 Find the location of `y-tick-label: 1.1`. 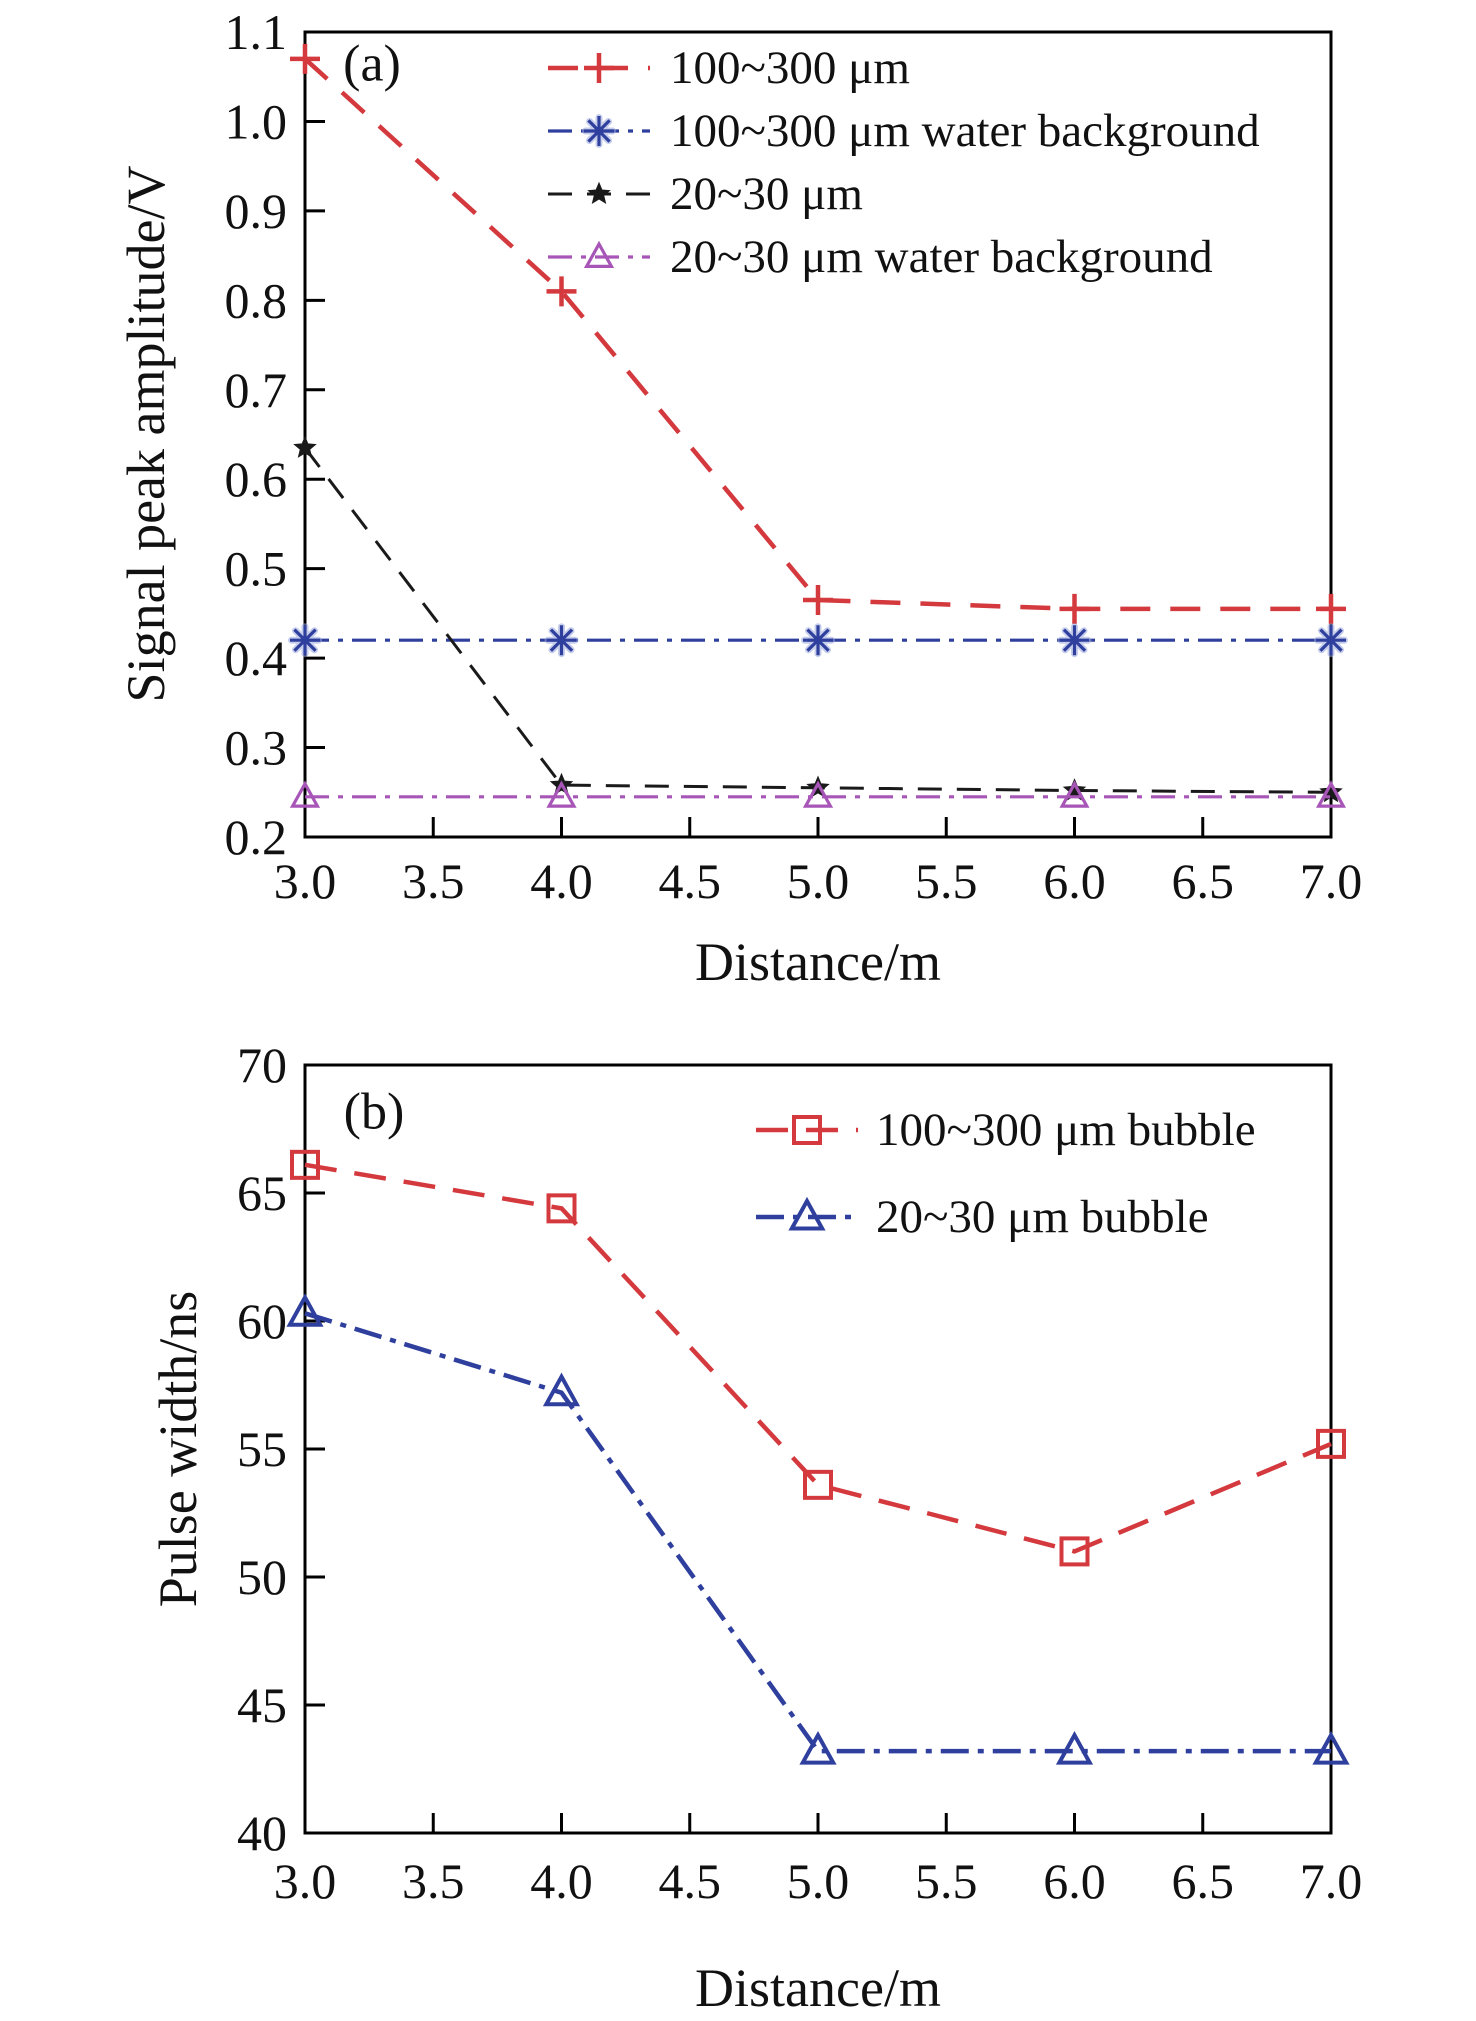

y-tick-label: 1.1 is located at coordinates (256, 32).